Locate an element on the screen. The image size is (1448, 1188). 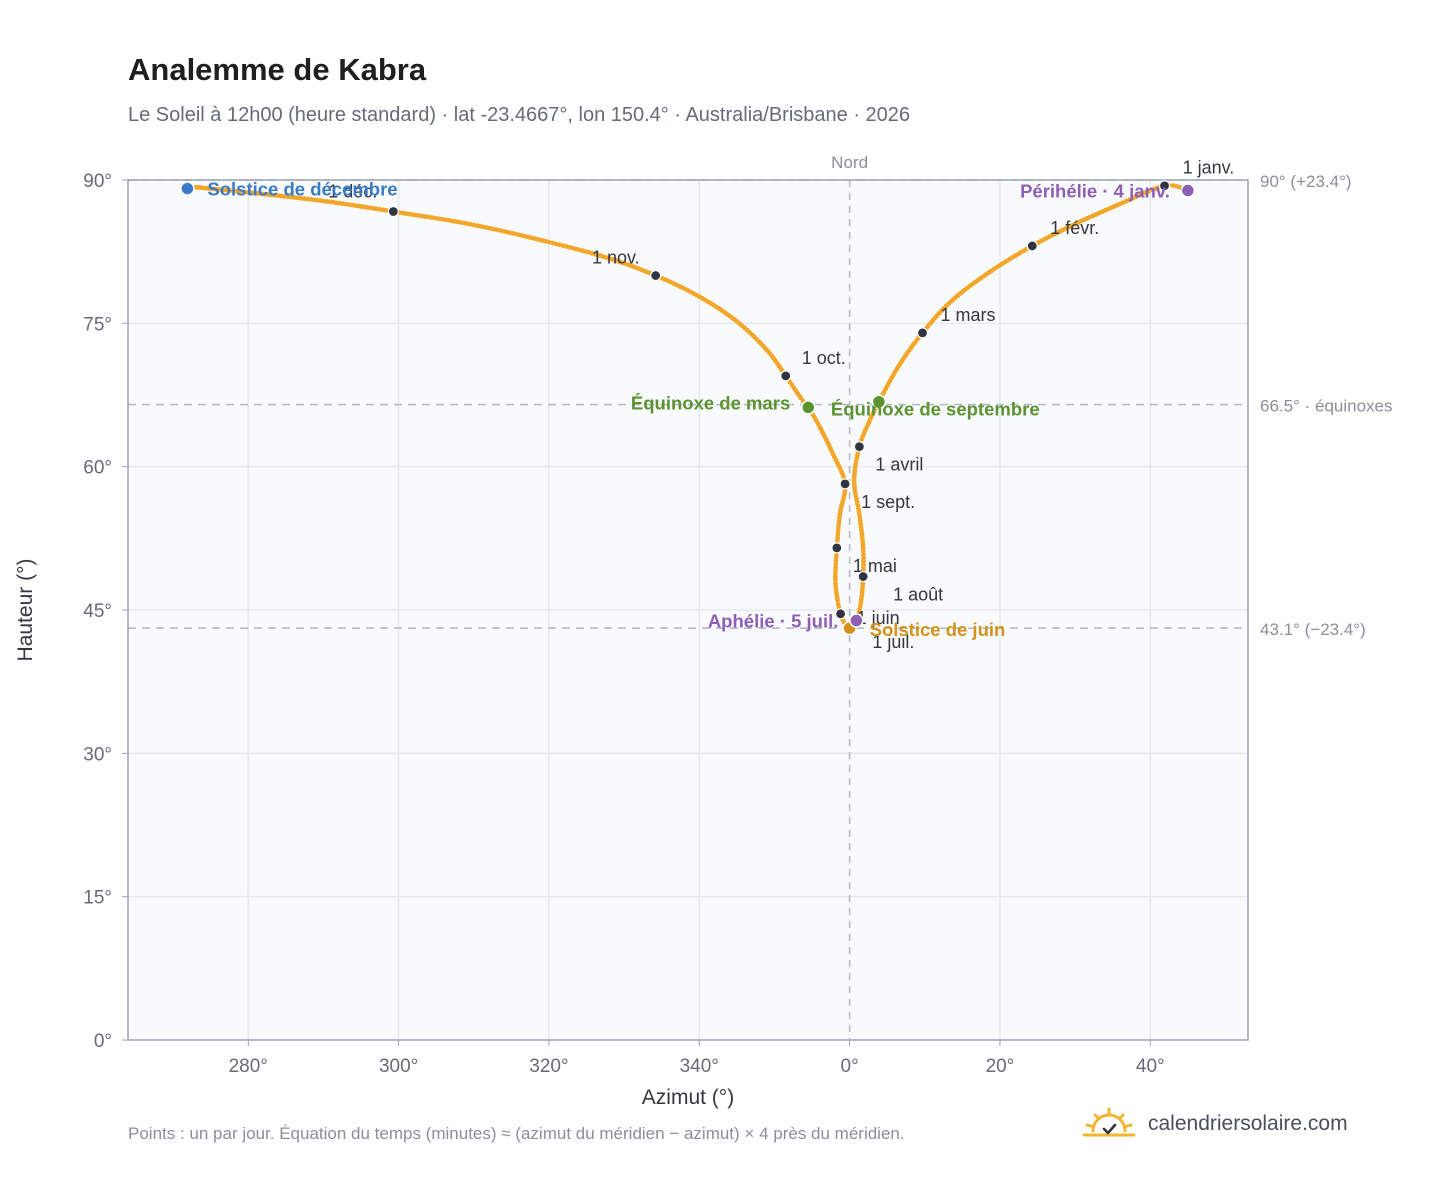
y-axis-label: Hauteur (°) is located at coordinates (25, 610).